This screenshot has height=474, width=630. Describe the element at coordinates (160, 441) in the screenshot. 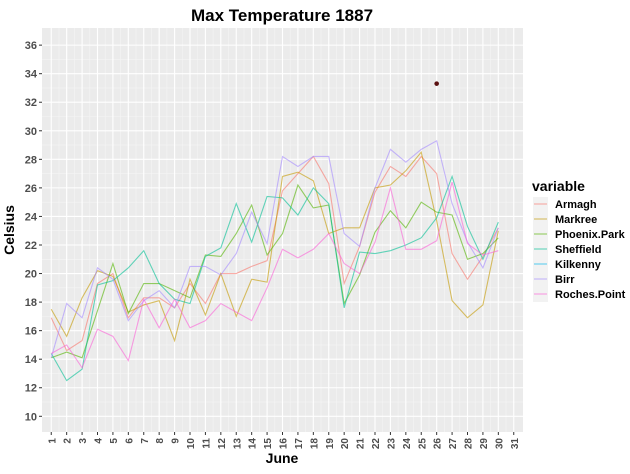

I see `x-tick-label: 8` at that location.